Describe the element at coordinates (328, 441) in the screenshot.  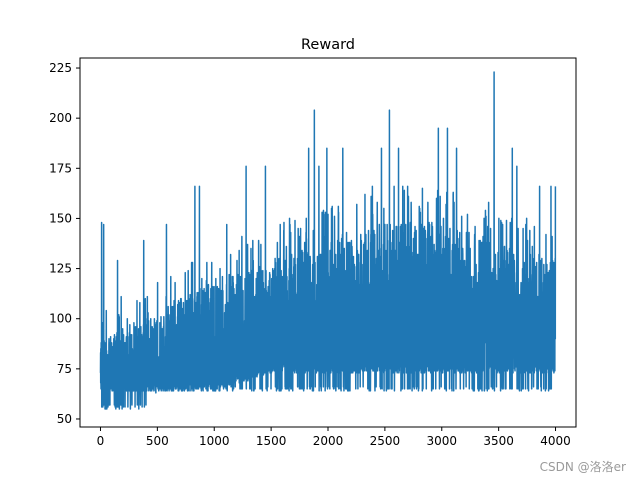
I see `x-tick-label: 2000` at that location.